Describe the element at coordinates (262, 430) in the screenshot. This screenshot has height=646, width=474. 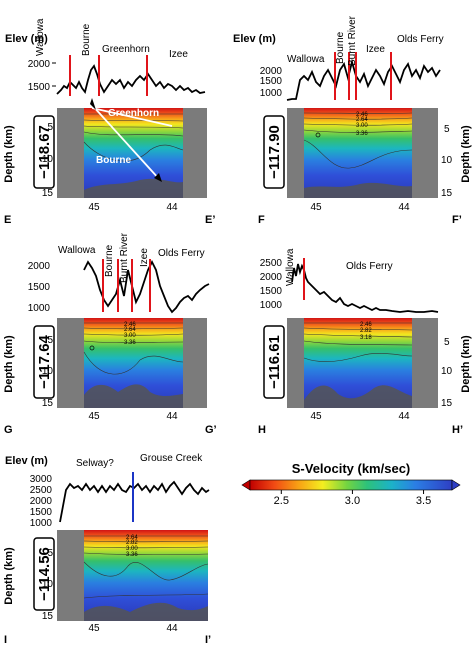
I see `profile-start-label: H` at that location.